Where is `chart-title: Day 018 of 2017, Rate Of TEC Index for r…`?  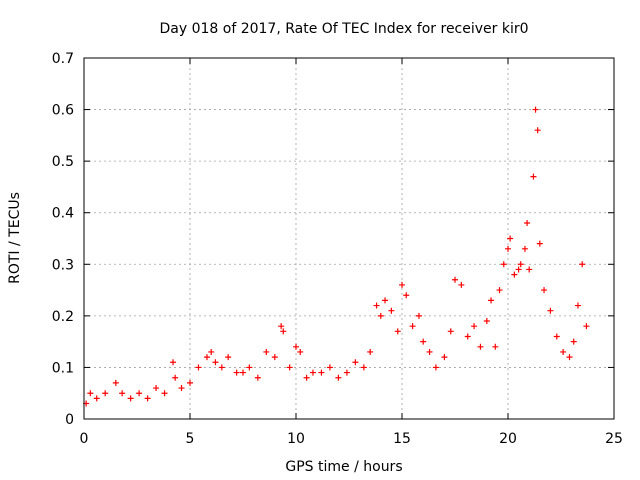
chart-title: Day 018 of 2017, Rate Of TEC Index for r… is located at coordinates (343, 29).